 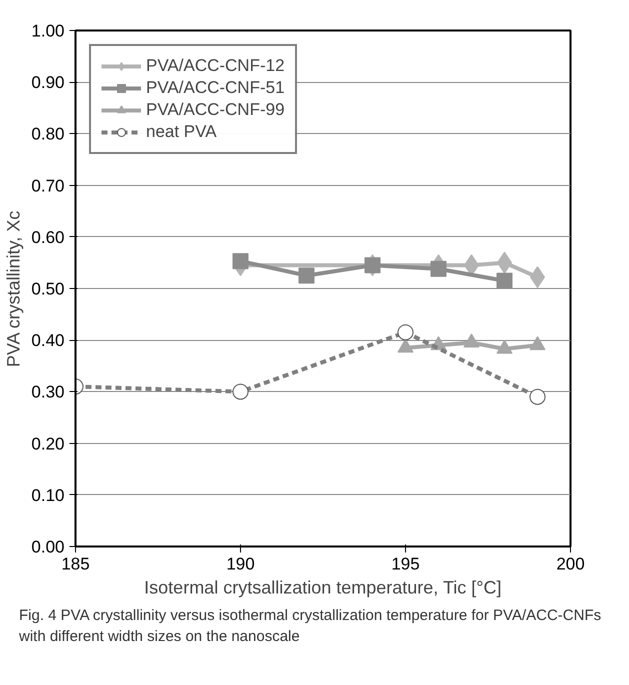 What do you see at coordinates (48, 392) in the screenshot?
I see `y-tick-label: 0.30` at bounding box center [48, 392].